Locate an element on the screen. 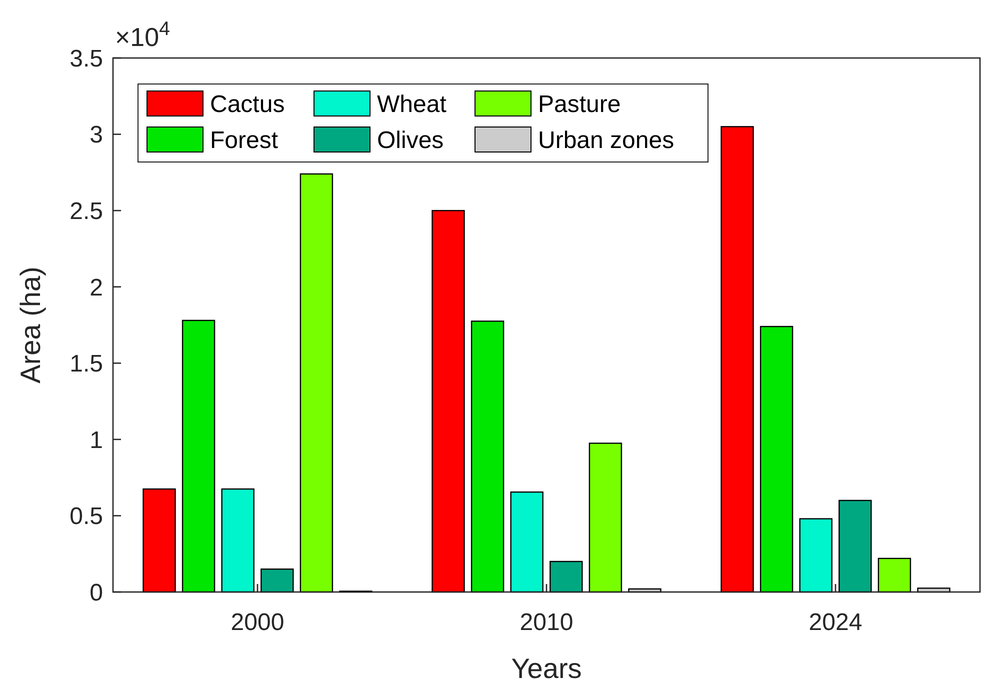 This screenshot has width=984, height=683. legend-label: Urban zones is located at coordinates (606, 140).